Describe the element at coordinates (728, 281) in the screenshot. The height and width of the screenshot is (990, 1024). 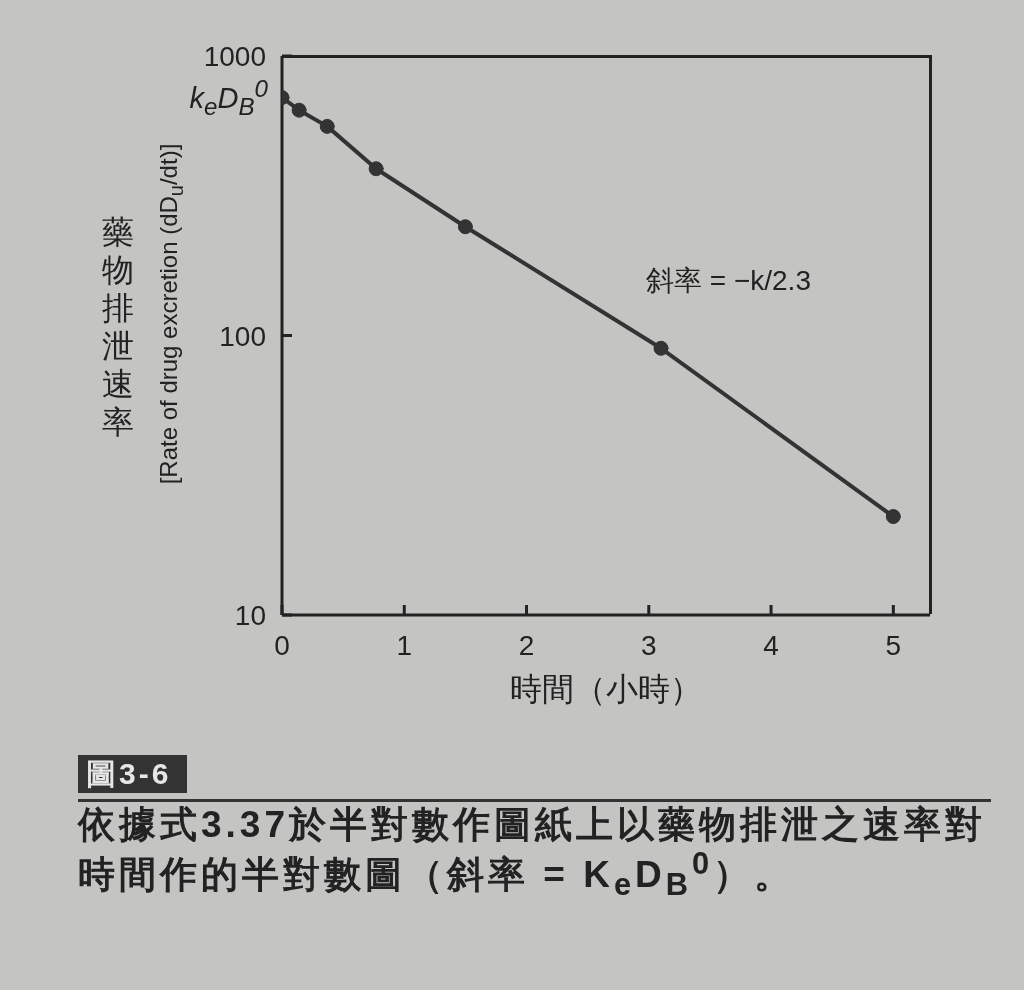
I see `annotation: 斜率 = −k/2.3` at that location.